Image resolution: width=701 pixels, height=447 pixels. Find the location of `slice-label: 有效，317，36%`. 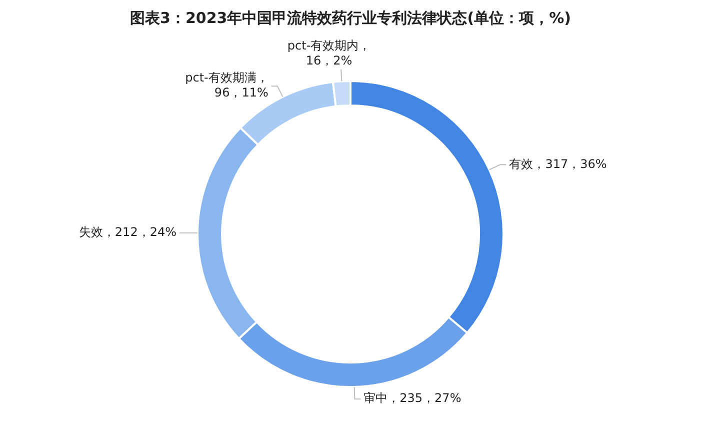

slice-label: 有效，317，36% is located at coordinates (558, 163).